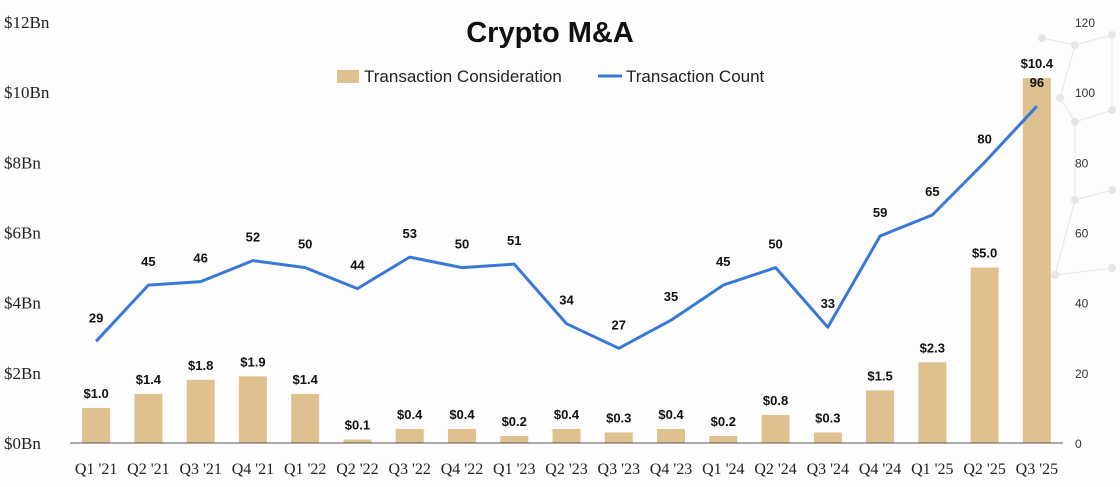 The image size is (1120, 487). I want to click on line-data-label: 59, so click(880, 212).